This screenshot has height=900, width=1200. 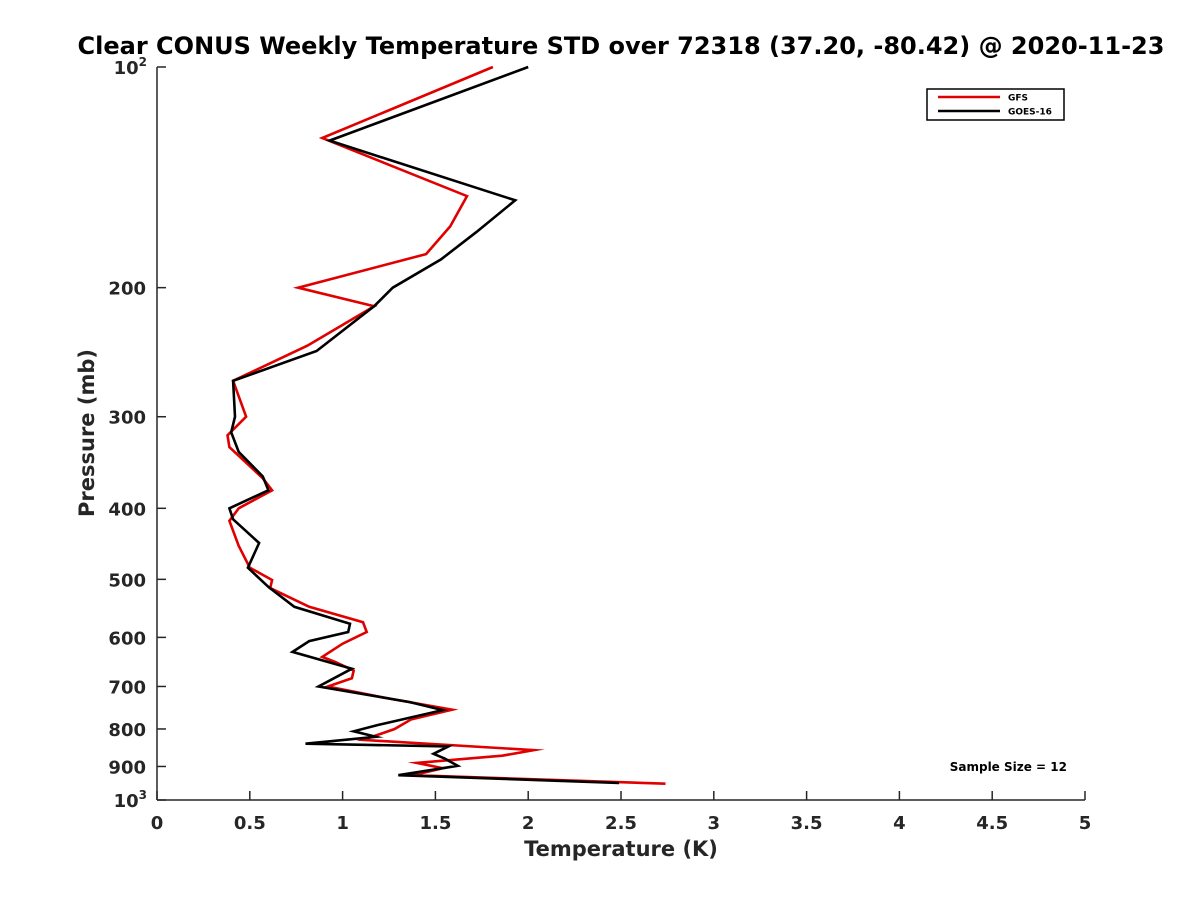 I want to click on x-tick-label: 1.5, so click(x=435, y=823).